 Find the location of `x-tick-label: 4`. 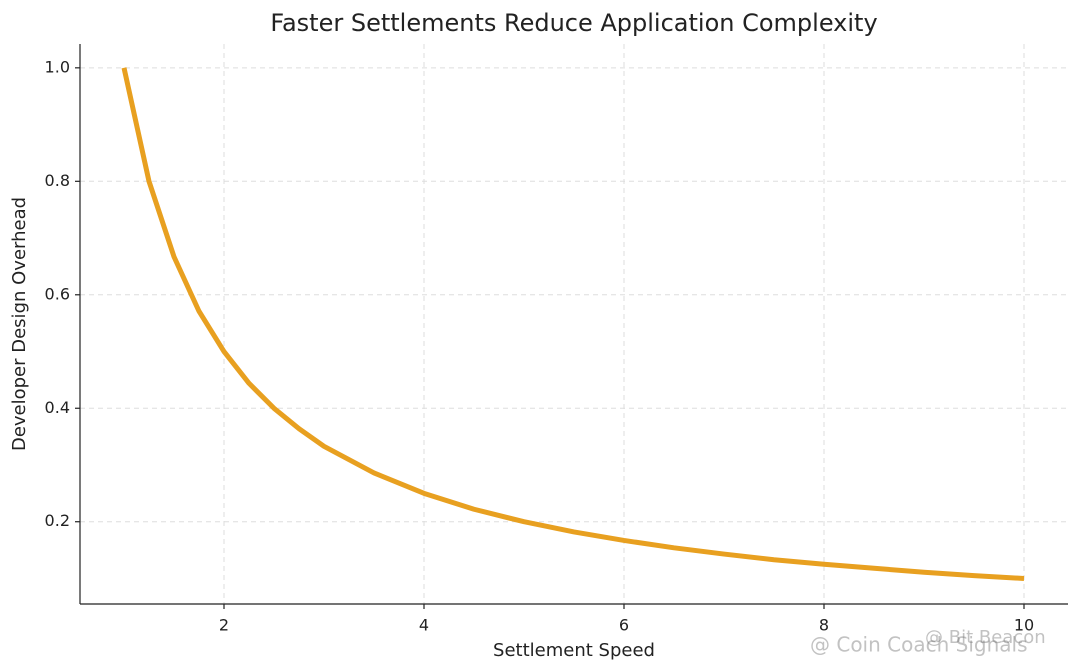

x-tick-label: 4 is located at coordinates (424, 625).